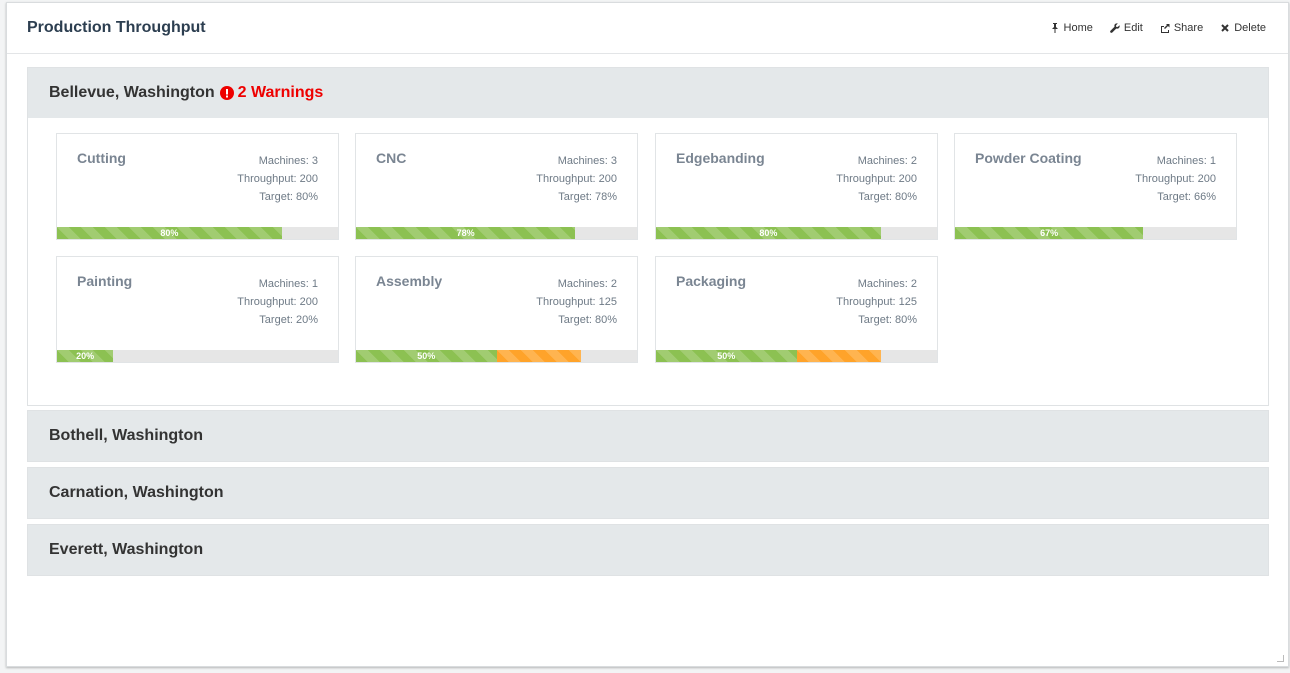 The image size is (1290, 673). I want to click on exclamation-circle-icon, so click(226, 93).